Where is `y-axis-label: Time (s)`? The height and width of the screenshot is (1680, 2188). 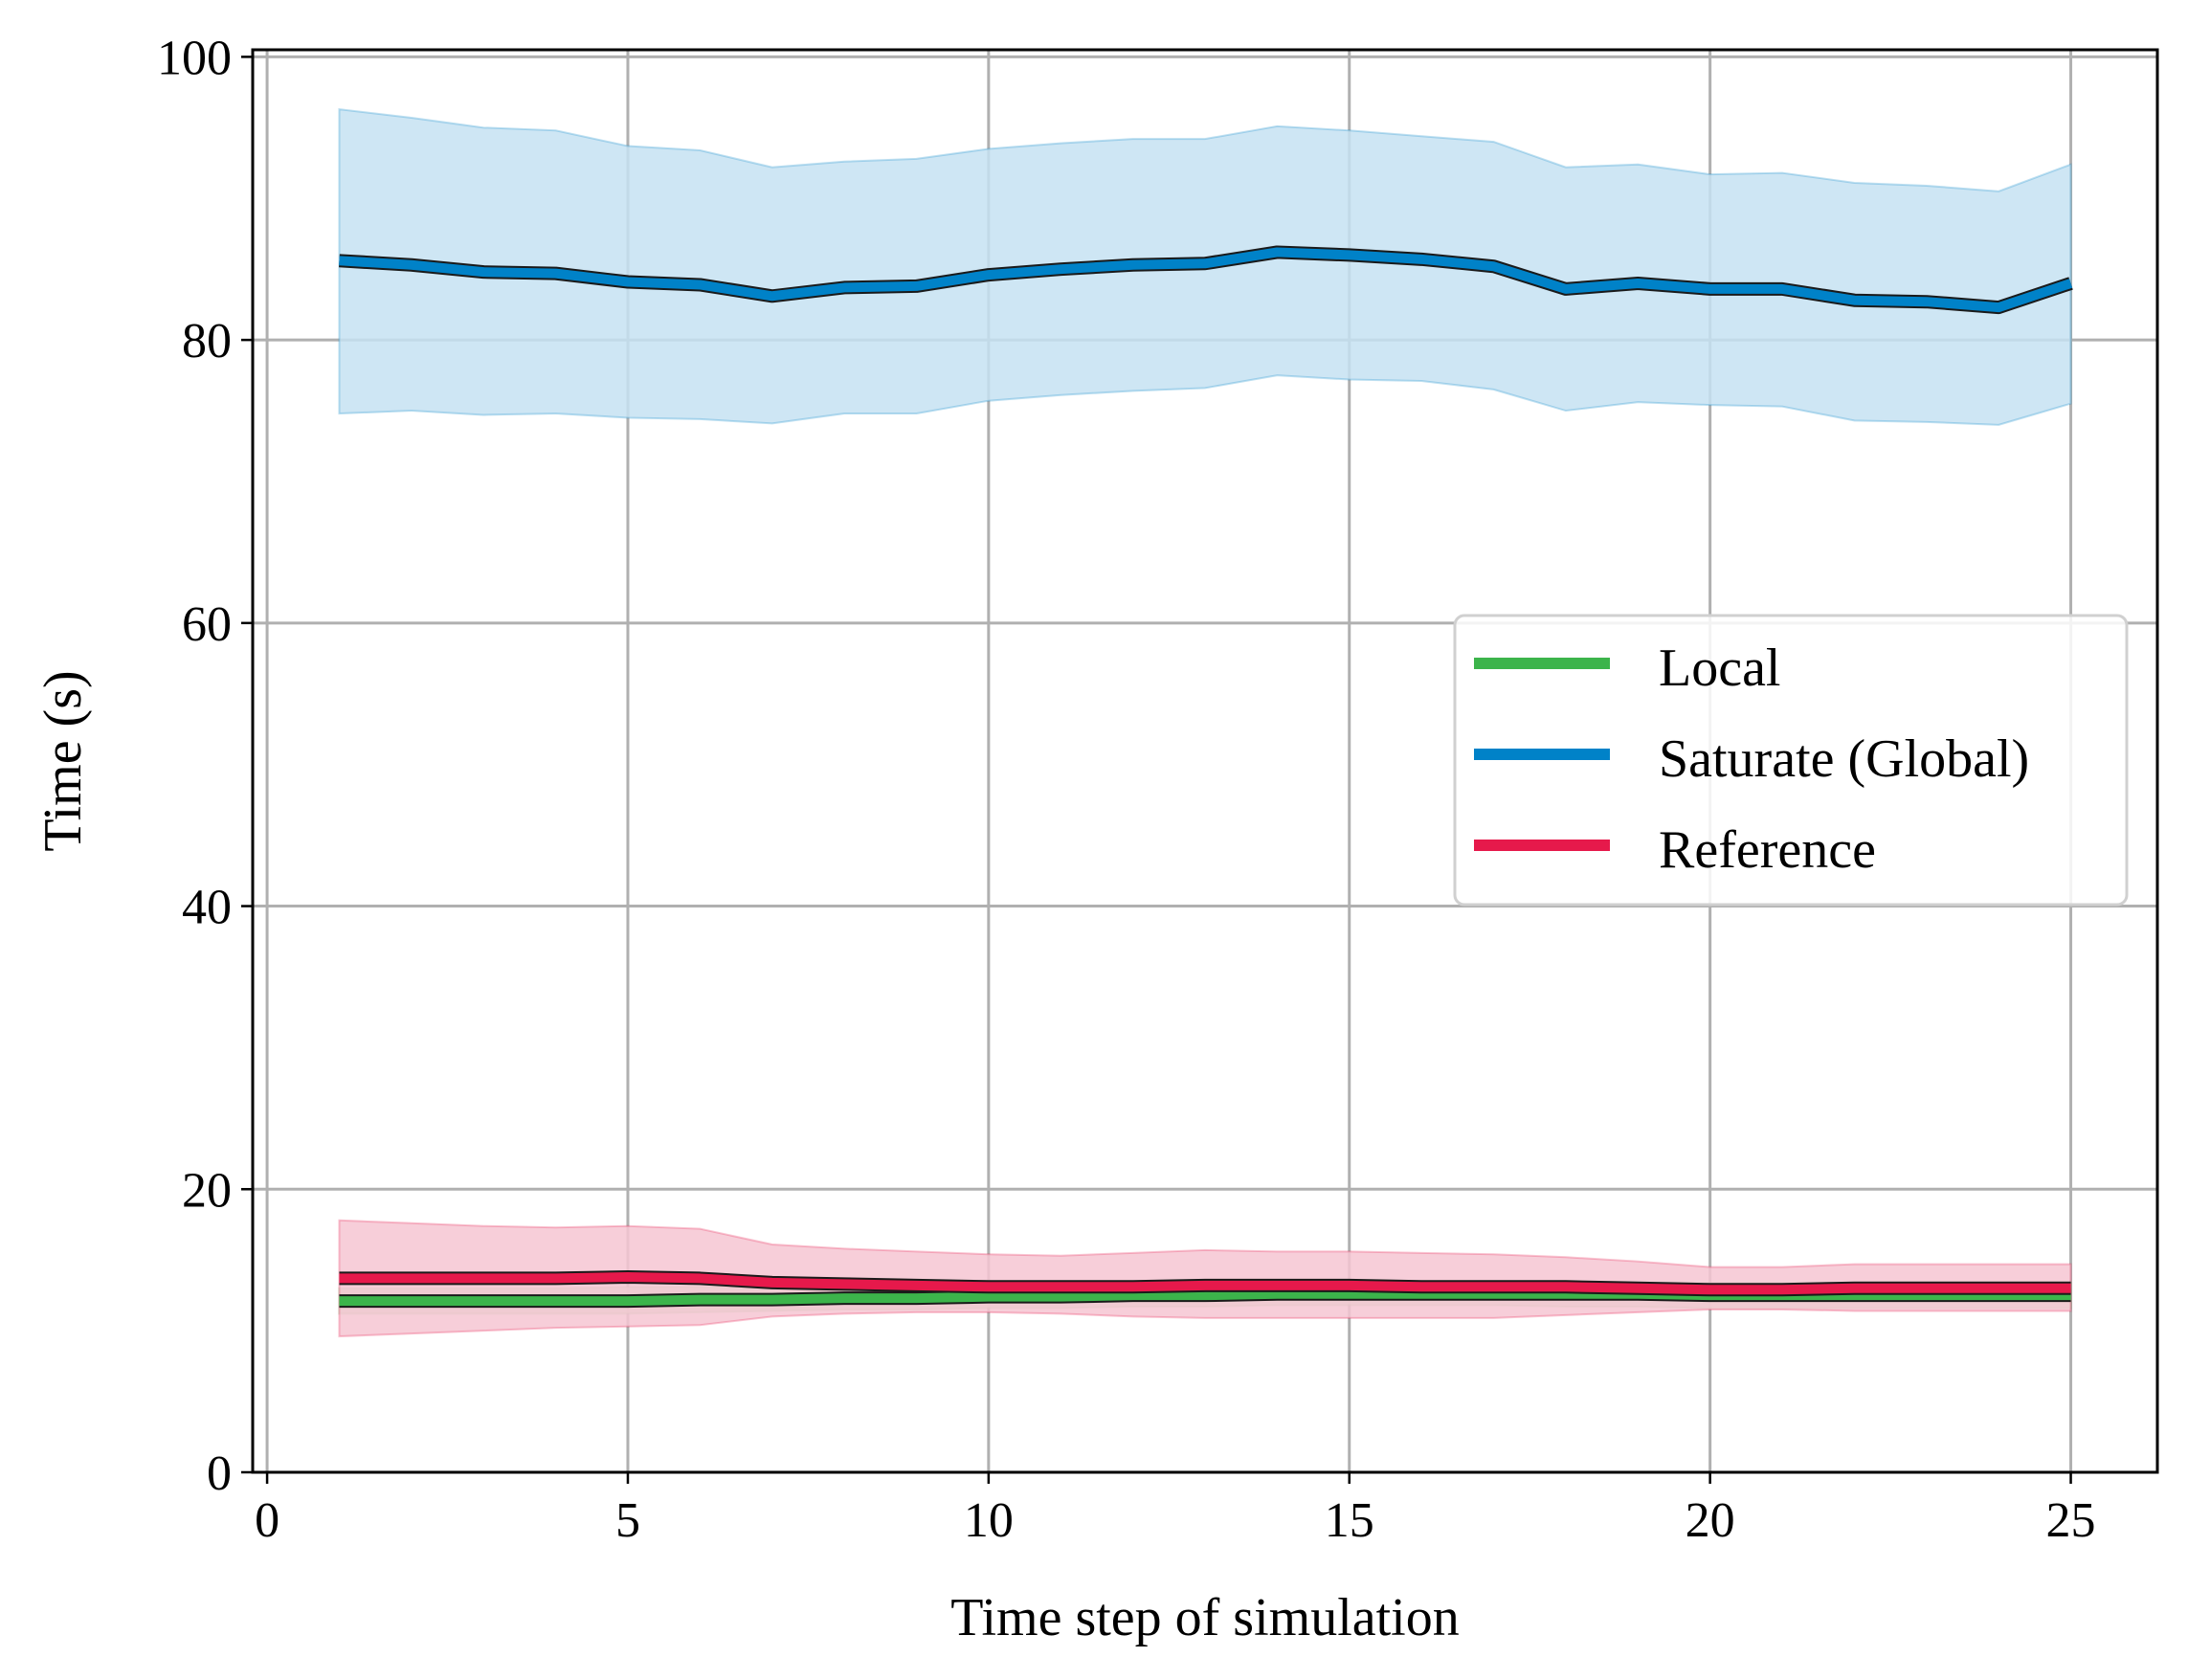 y-axis-label: Time (s) is located at coordinates (63, 761).